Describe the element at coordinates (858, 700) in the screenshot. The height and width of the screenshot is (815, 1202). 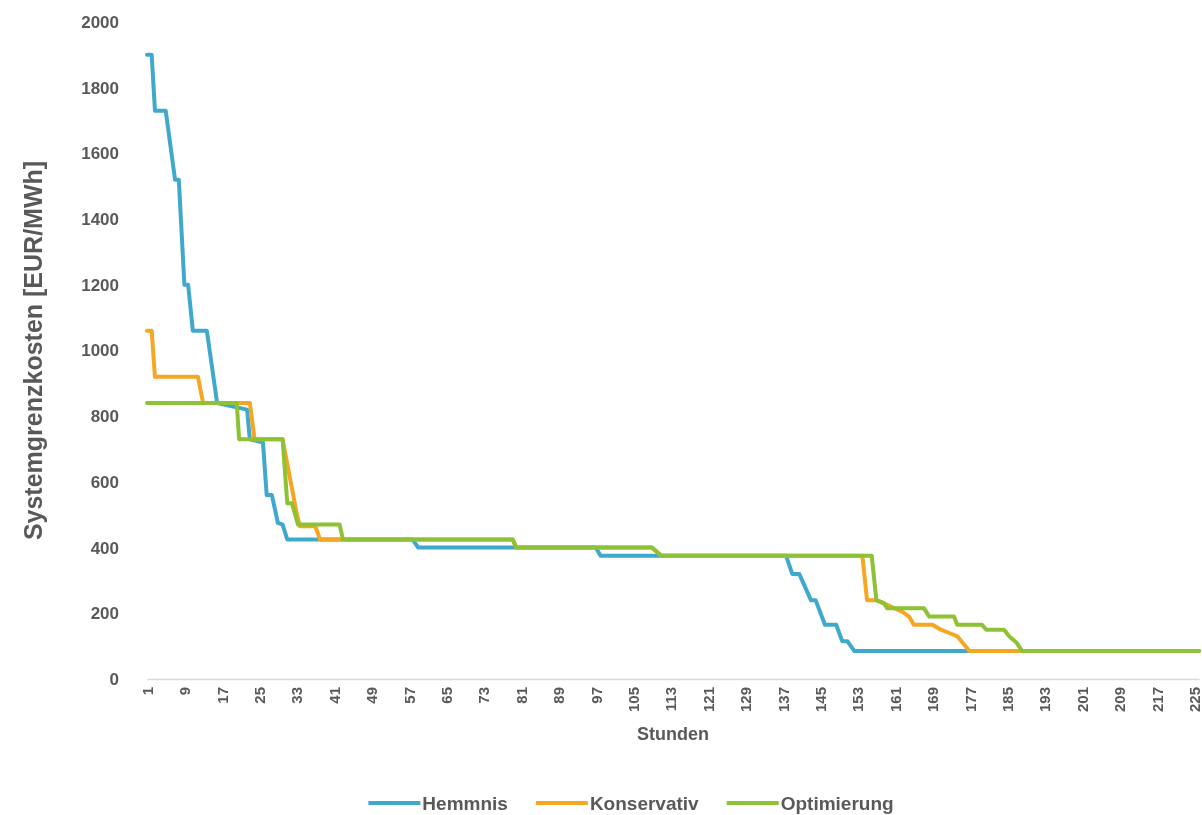
I see `x-tick-label: 153` at that location.